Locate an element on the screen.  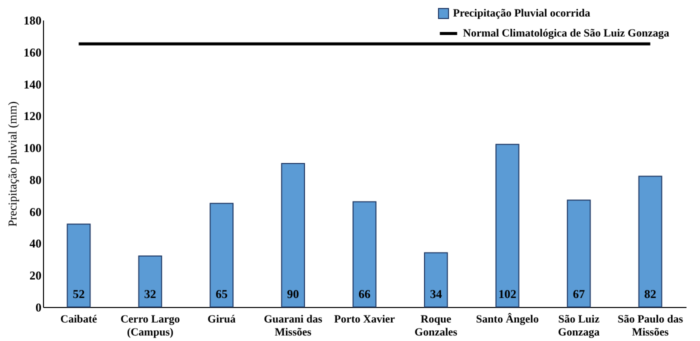
data-label: 32 is located at coordinates (150, 294).